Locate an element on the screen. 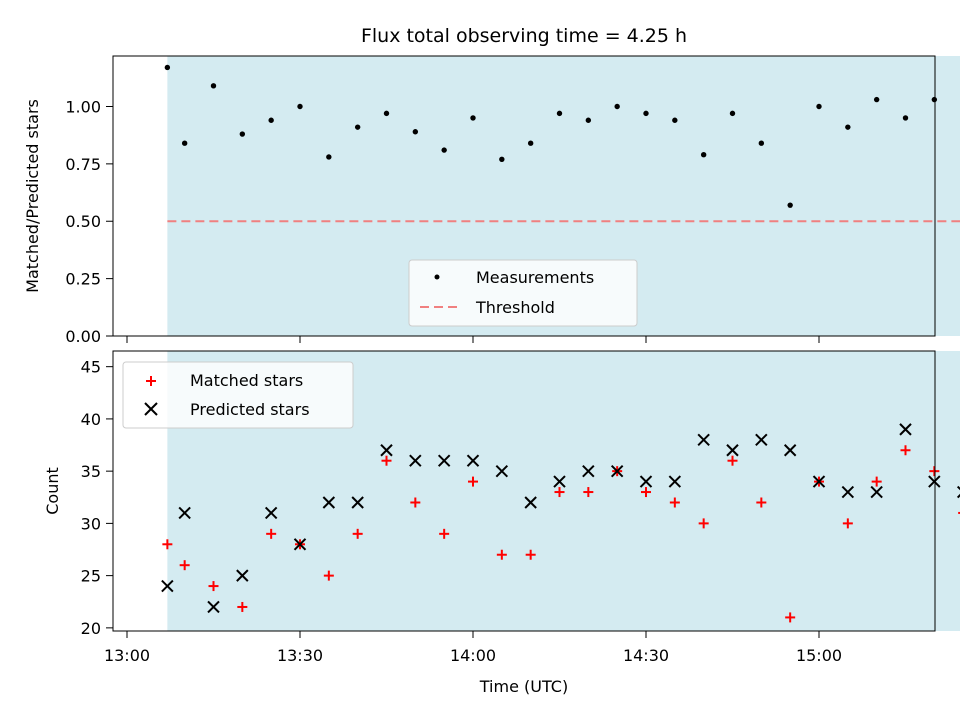  bottom-legend-box is located at coordinates (238, 395).